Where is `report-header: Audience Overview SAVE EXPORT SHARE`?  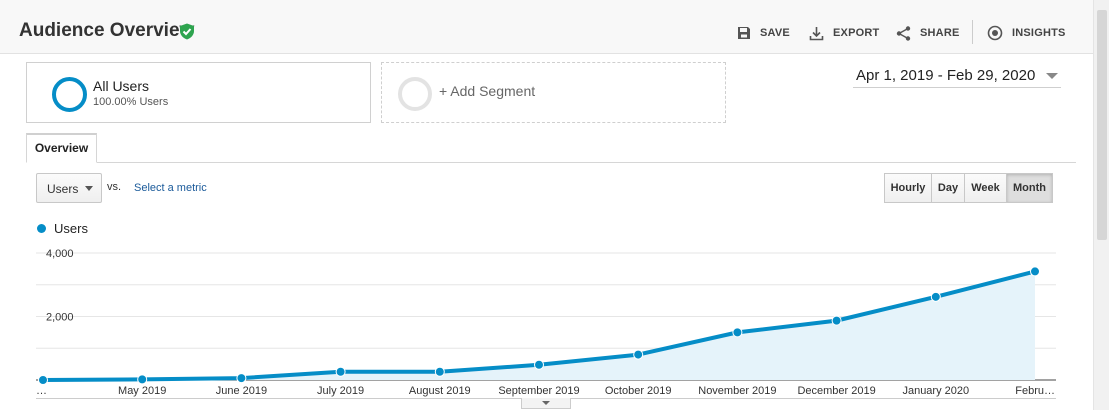
report-header: Audience Overview SAVE EXPORT SHARE is located at coordinates (554, 27).